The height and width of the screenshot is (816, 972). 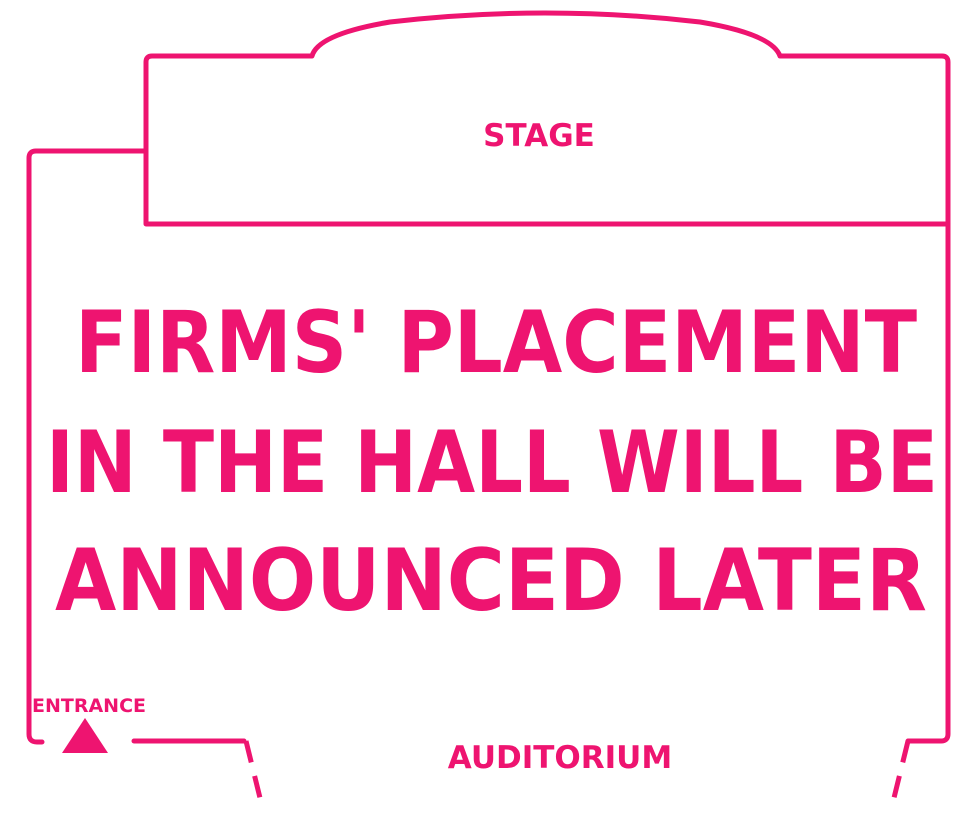 I want to click on notice-line-1: FIRMS' PLACEMENT, so click(x=496, y=343).